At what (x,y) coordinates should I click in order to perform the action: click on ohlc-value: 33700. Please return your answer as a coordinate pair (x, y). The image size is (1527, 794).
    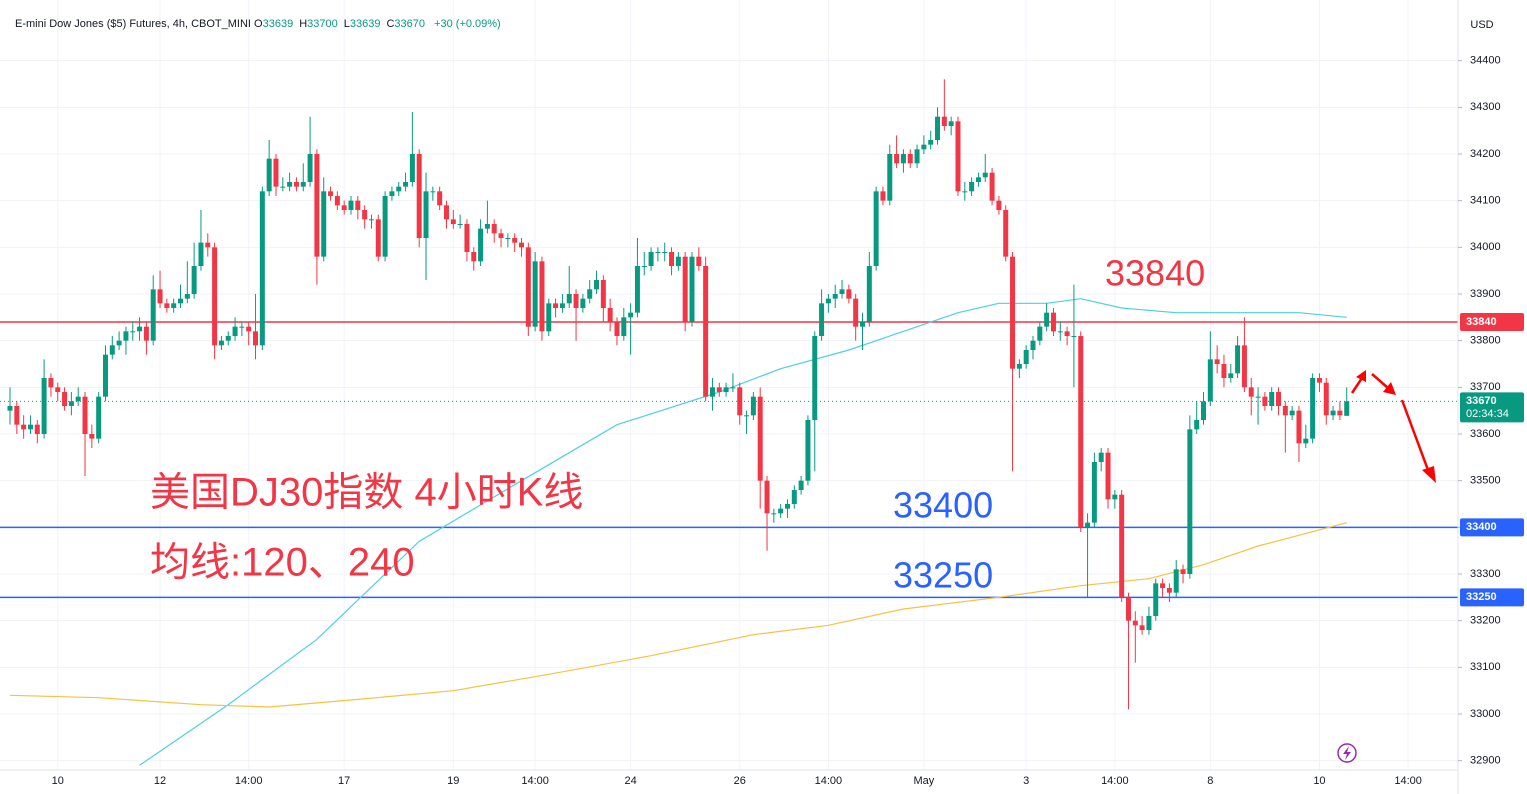
    Looking at the image, I should click on (322, 24).